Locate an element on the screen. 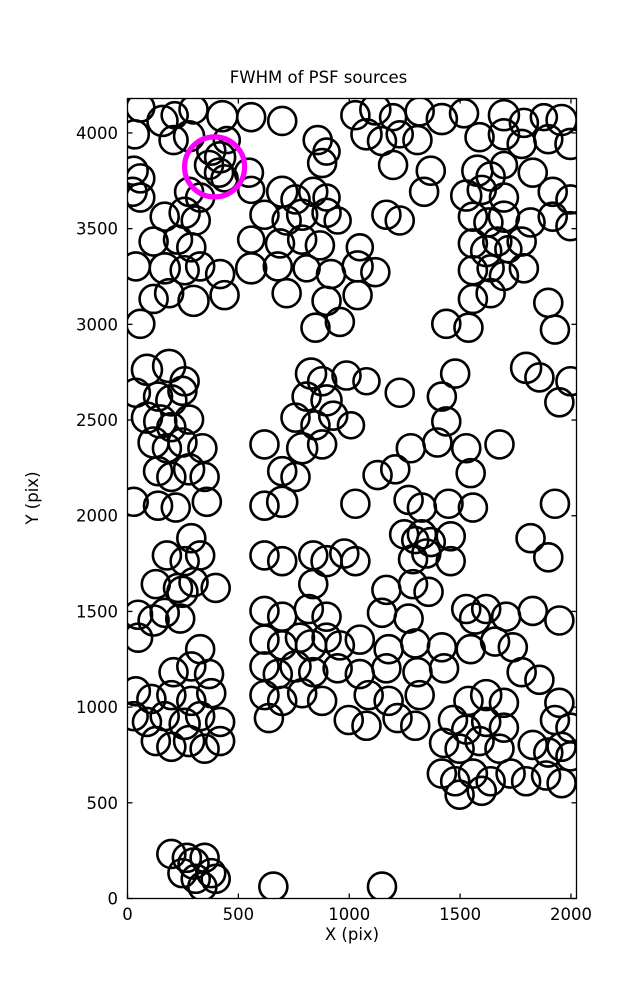 Image resolution: width=637 pixels, height=1000 pixels. y-tick-label: 4000 is located at coordinates (97, 133).